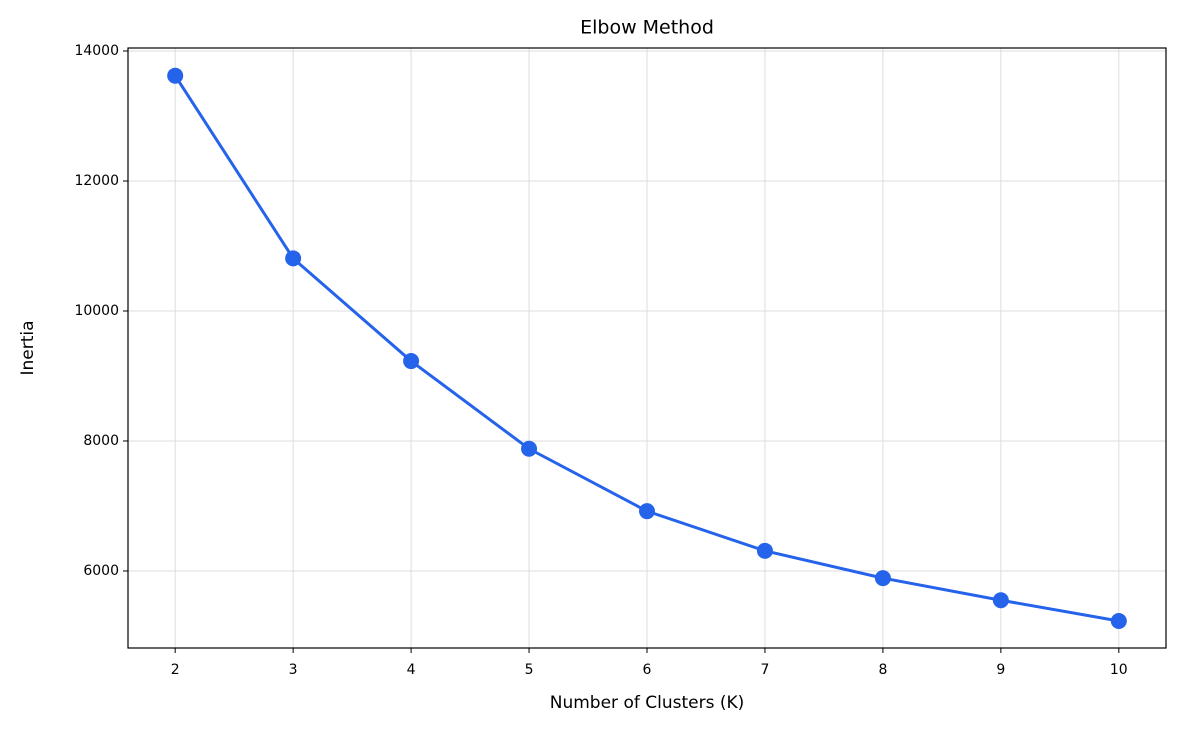 Image resolution: width=1182 pixels, height=730 pixels. Describe the element at coordinates (28, 347) in the screenshot. I see `y-axis-label: Inertia` at that location.